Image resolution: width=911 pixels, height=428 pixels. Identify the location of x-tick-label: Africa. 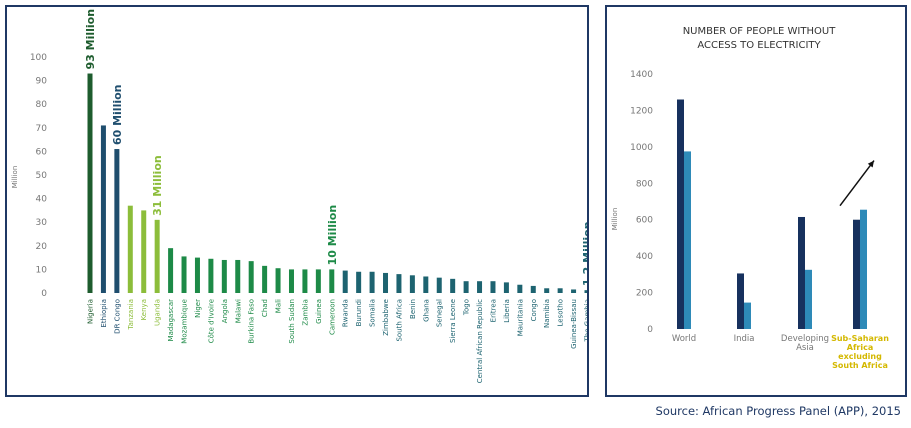
(860, 347).